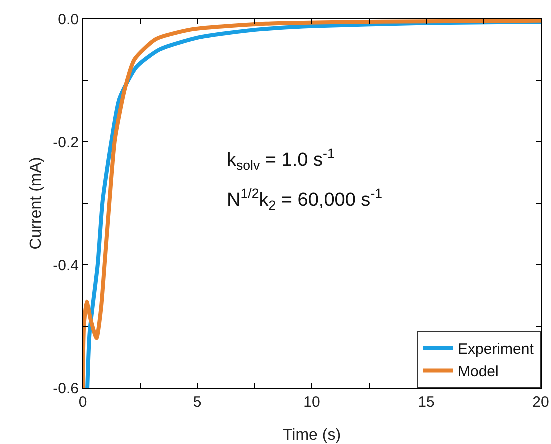  What do you see at coordinates (68, 19) in the screenshot?
I see `y-tick-label: 0.0` at bounding box center [68, 19].